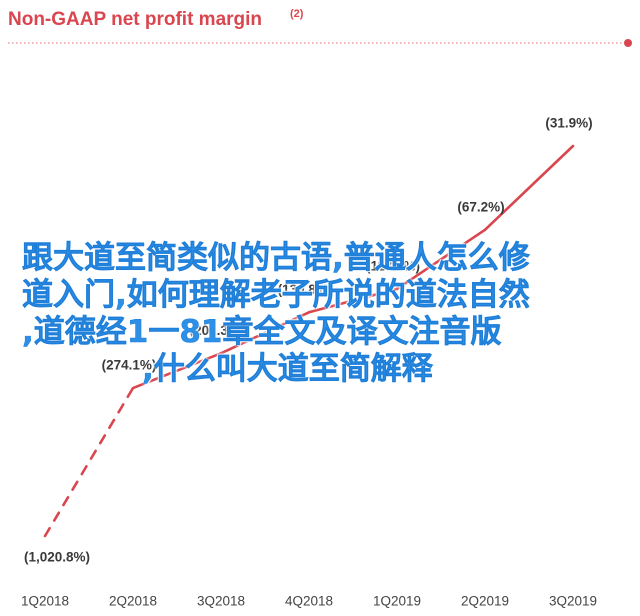 The image size is (640, 616). Describe the element at coordinates (568, 123) in the screenshot. I see `data-label: (31.9%)` at that location.